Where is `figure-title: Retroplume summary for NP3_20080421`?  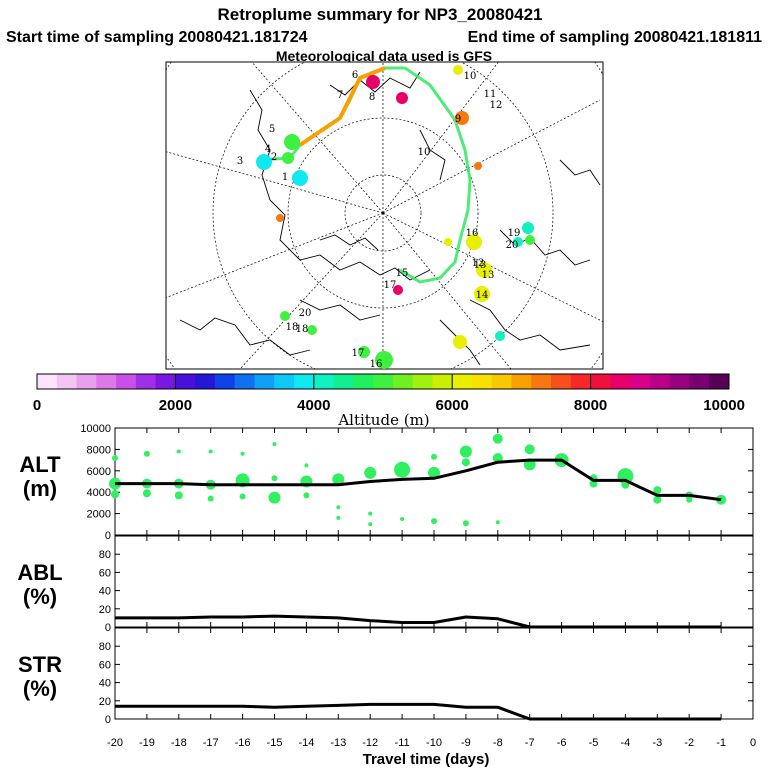
figure-title: Retroplume summary for NP3_20080421 is located at coordinates (379, 14).